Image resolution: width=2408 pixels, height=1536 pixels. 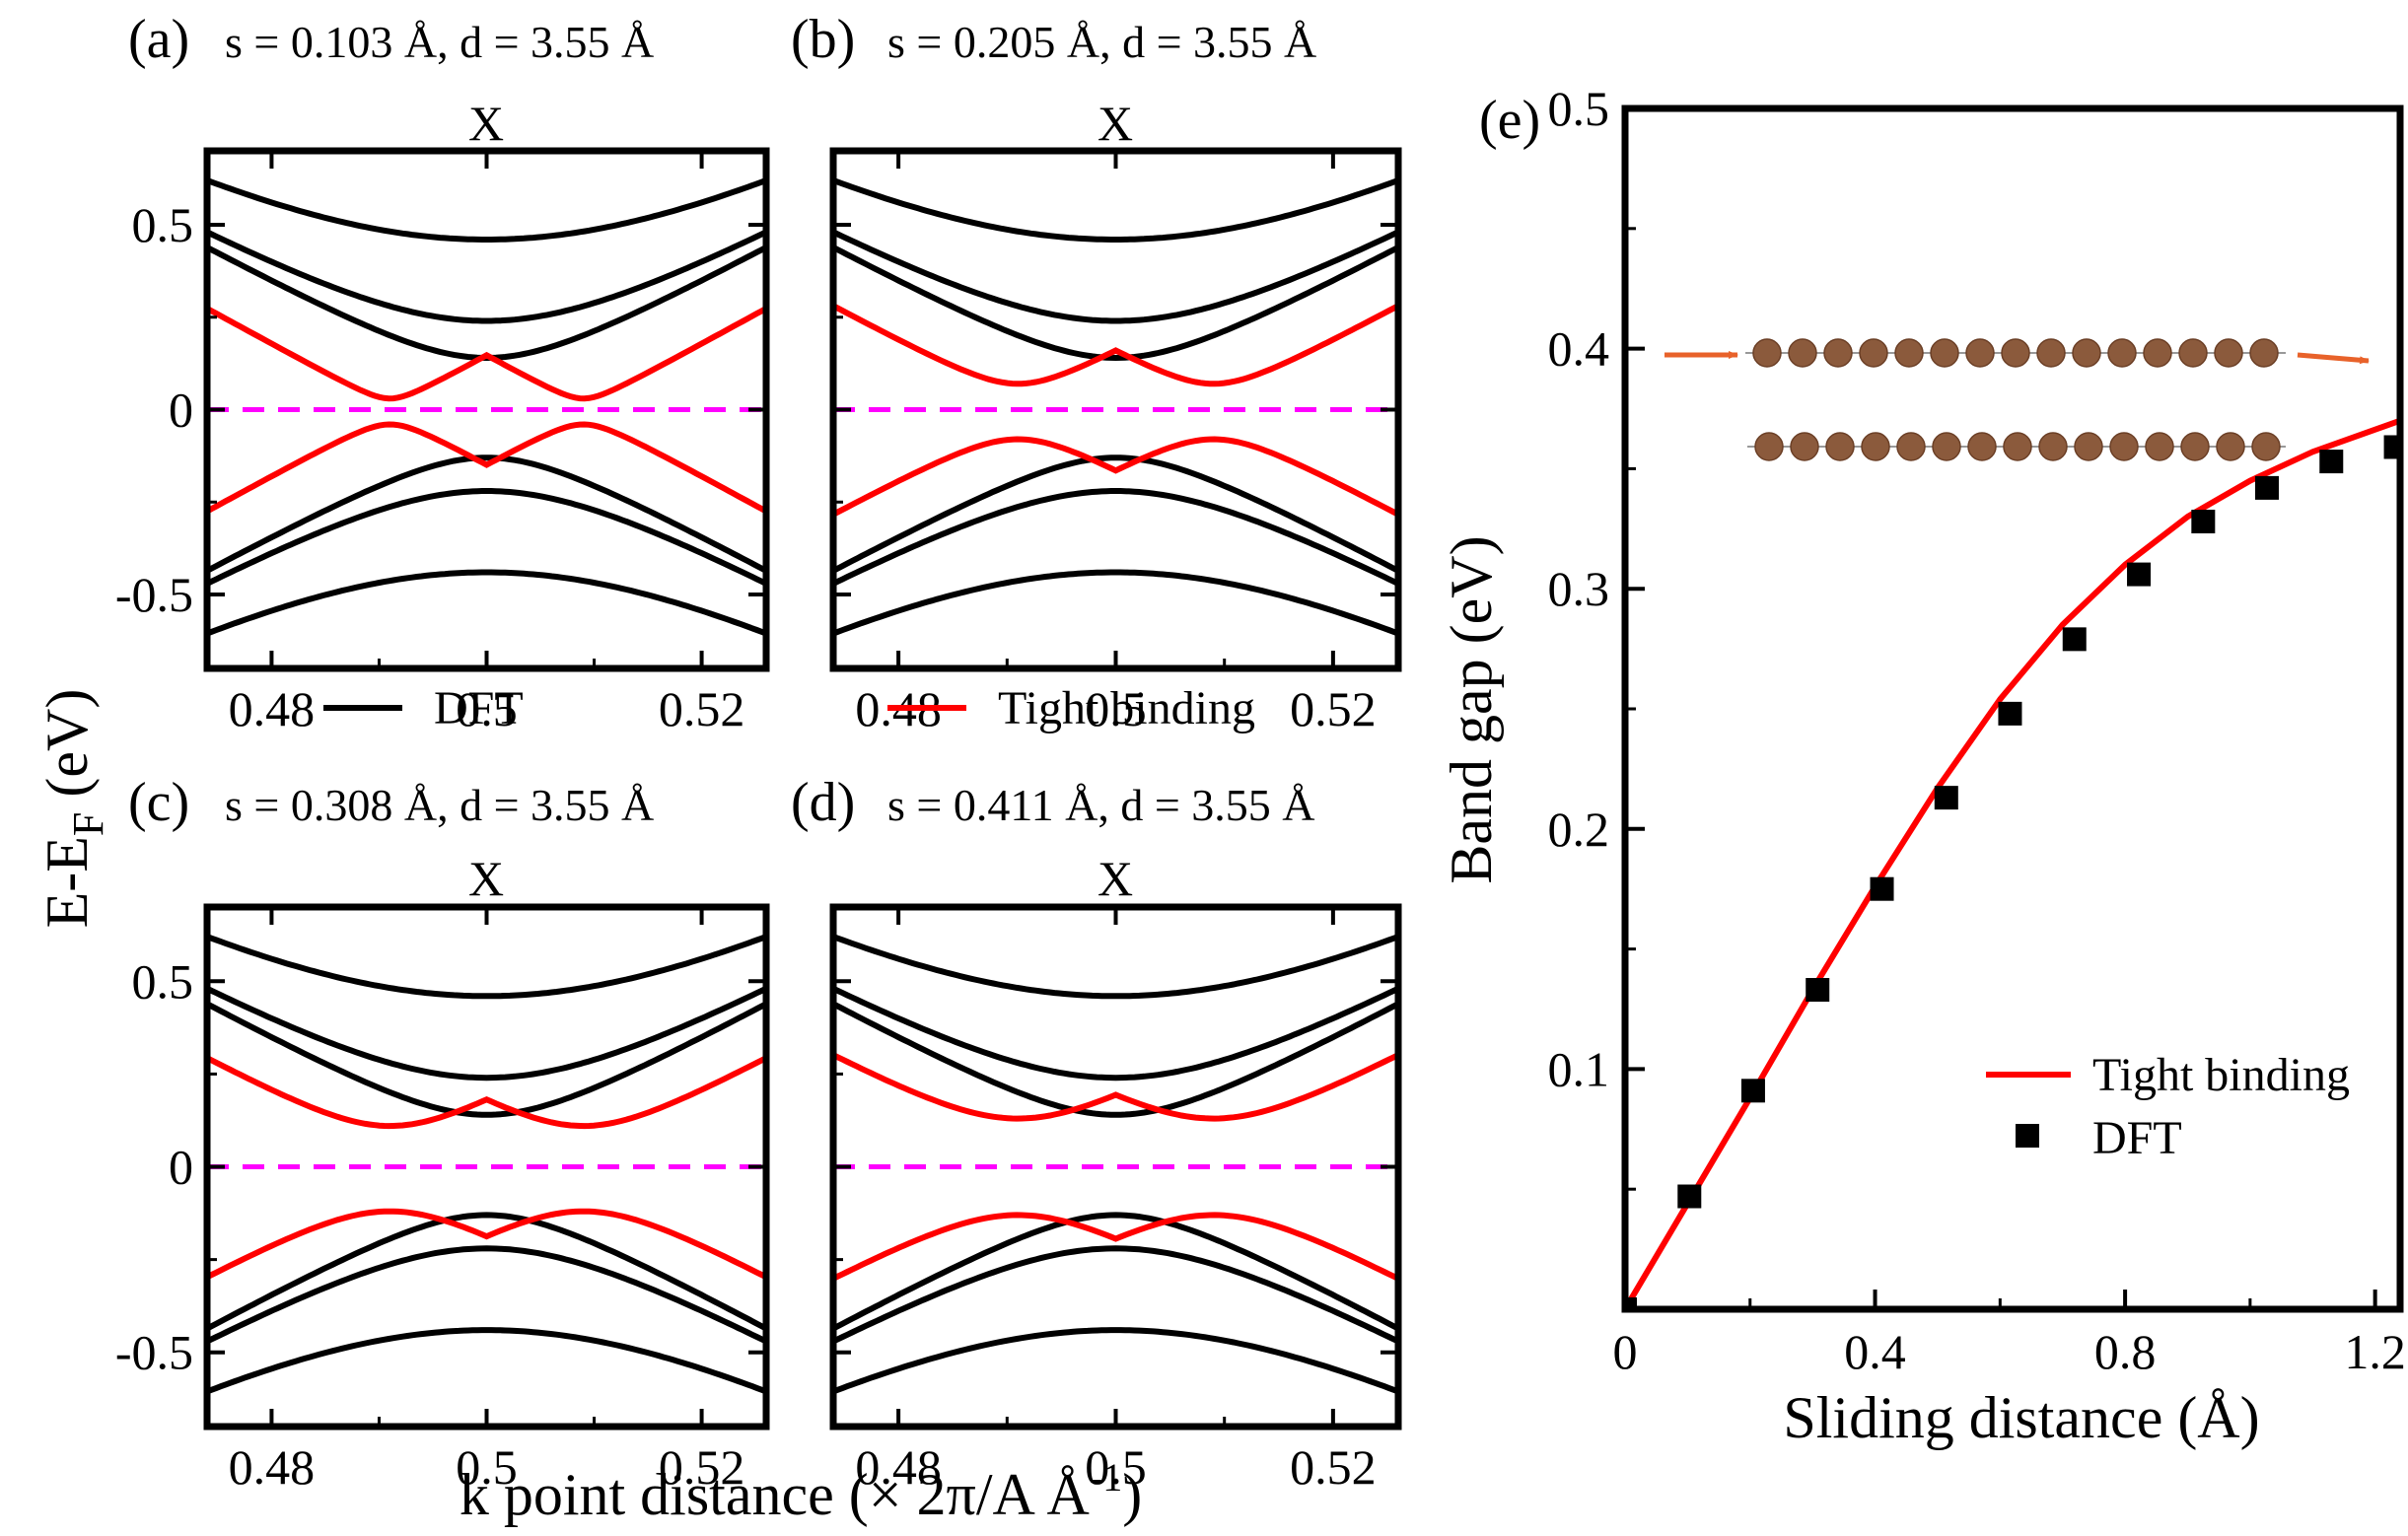 I want to click on panel-d-frame, so click(x=1115, y=1167).